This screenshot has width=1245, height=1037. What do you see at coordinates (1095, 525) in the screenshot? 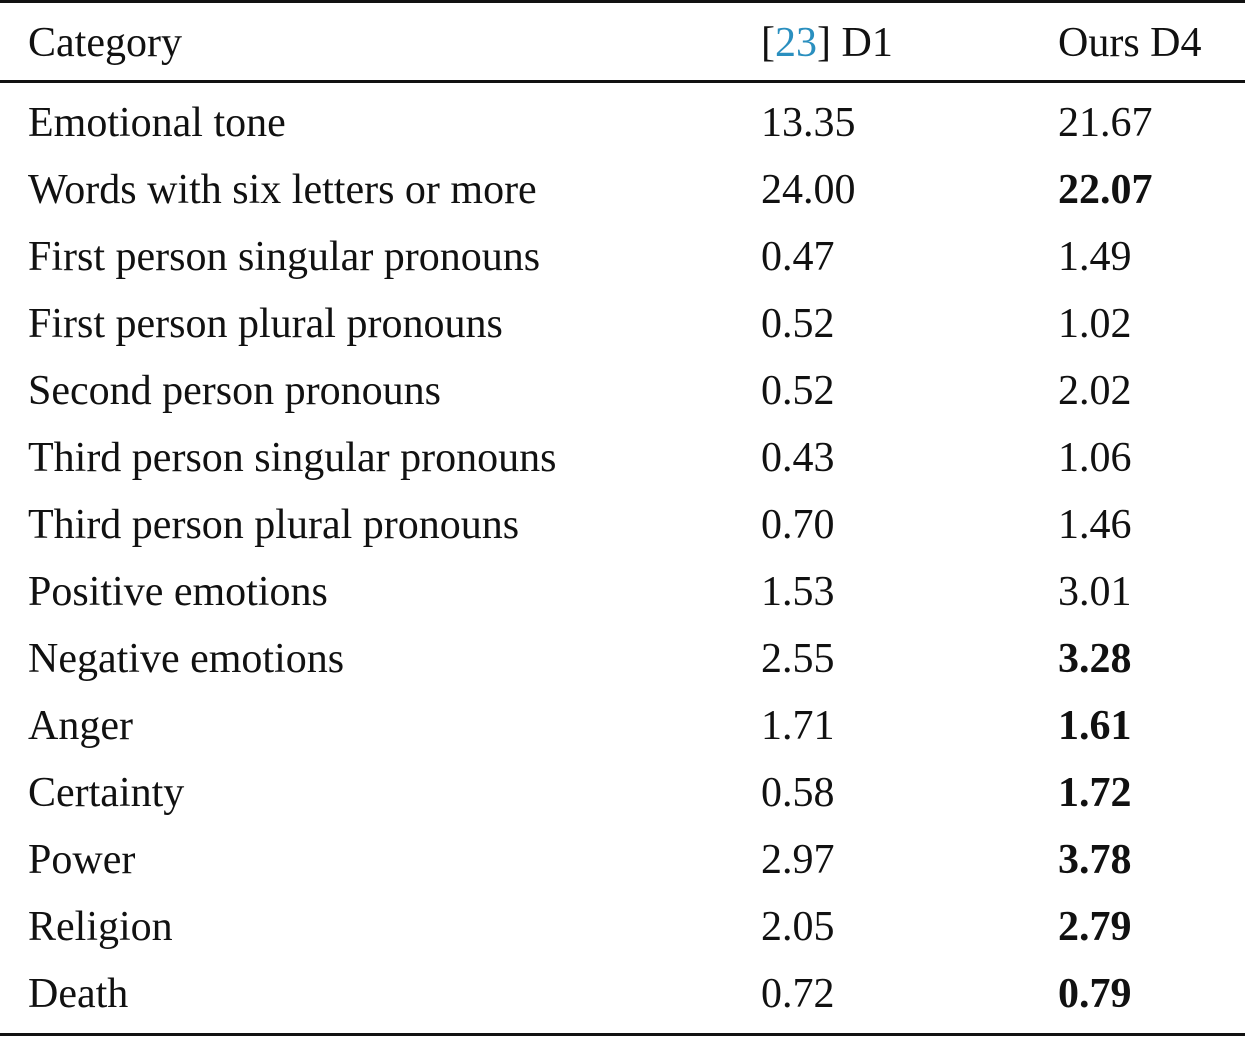
I see `cell-d4: 1.46` at bounding box center [1095, 525].